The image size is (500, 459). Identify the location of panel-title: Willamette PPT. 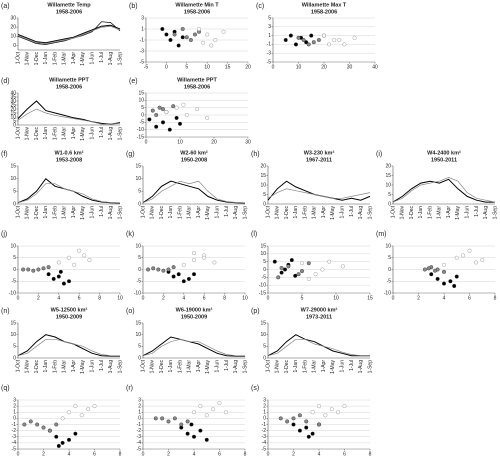
(69, 80).